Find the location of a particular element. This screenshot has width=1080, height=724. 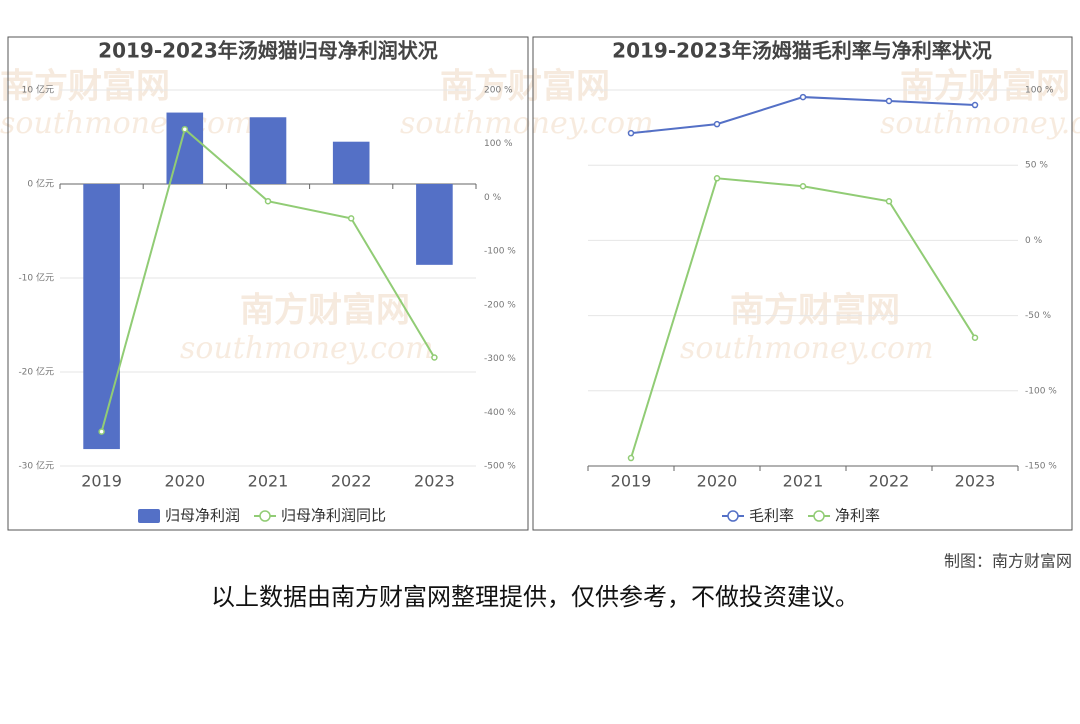

y2-tick-label: -400 % is located at coordinates (500, 413).